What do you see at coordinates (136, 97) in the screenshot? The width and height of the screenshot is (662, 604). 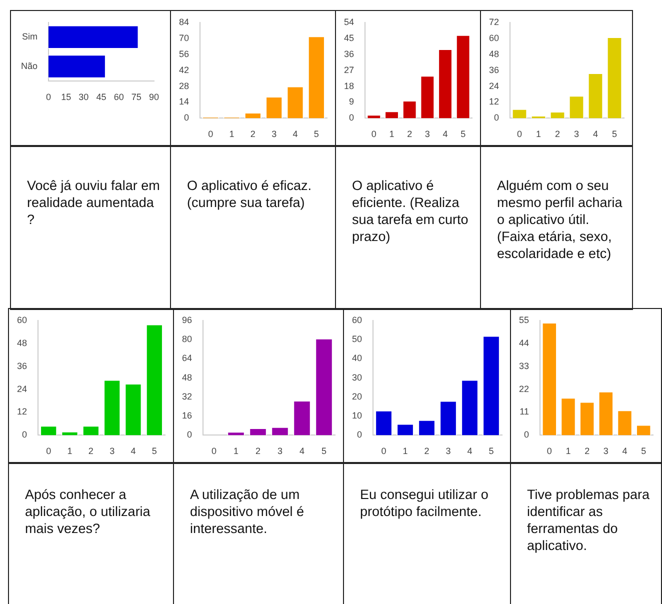 I see `x-tick-label: 75` at bounding box center [136, 97].